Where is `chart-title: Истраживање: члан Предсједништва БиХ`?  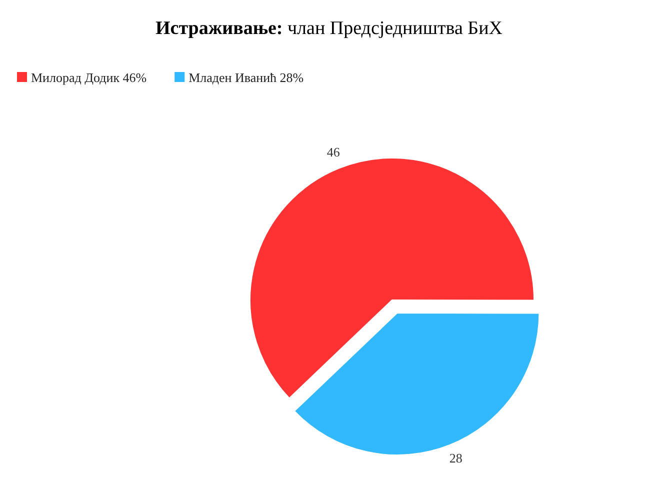
chart-title: Истраживање: члан Предсједништва БиХ is located at coordinates (329, 28).